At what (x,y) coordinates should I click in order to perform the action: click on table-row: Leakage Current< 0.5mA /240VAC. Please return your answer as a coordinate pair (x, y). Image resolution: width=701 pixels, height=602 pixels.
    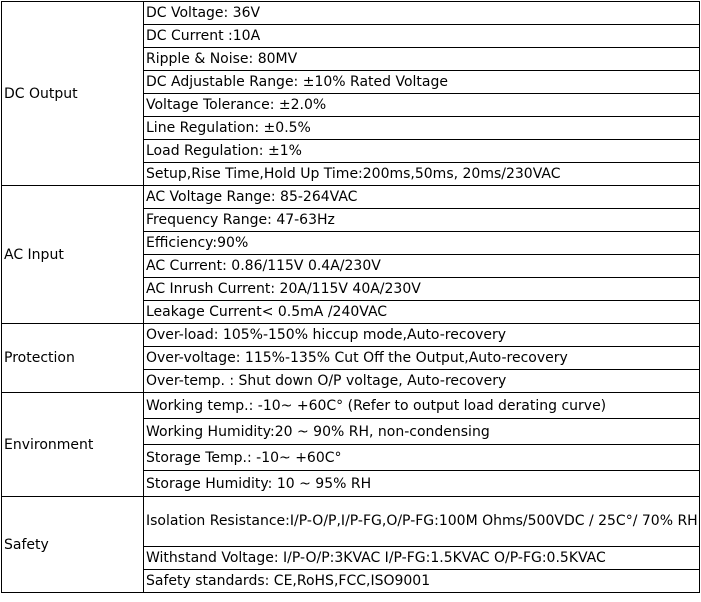
    Looking at the image, I should click on (351, 312).